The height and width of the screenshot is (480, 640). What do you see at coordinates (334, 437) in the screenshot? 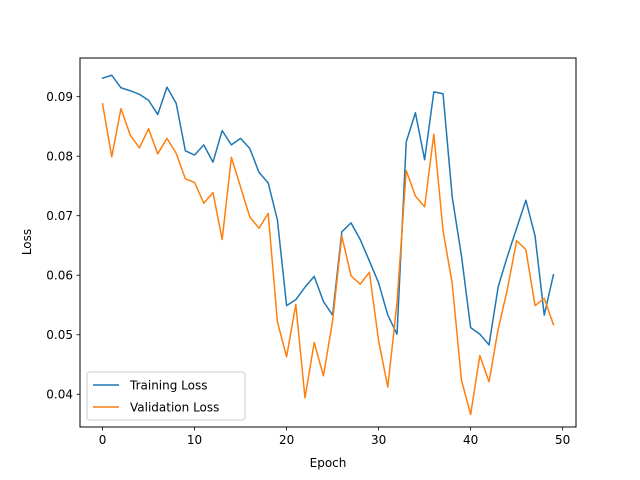
I see `x-axis: 0 10 20 30 40 50` at bounding box center [334, 437].